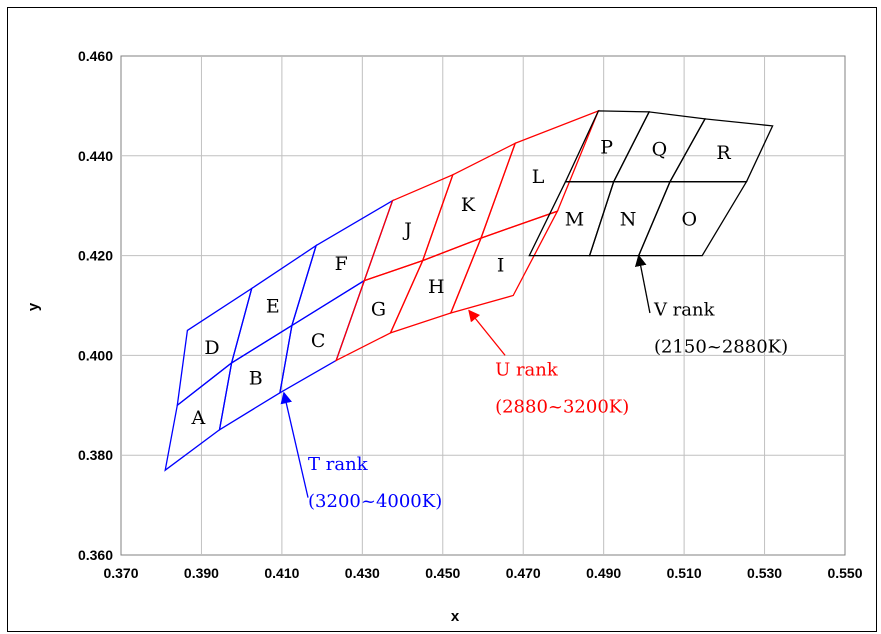  I want to click on annotation-line2: (3200~4000K), so click(375, 501).